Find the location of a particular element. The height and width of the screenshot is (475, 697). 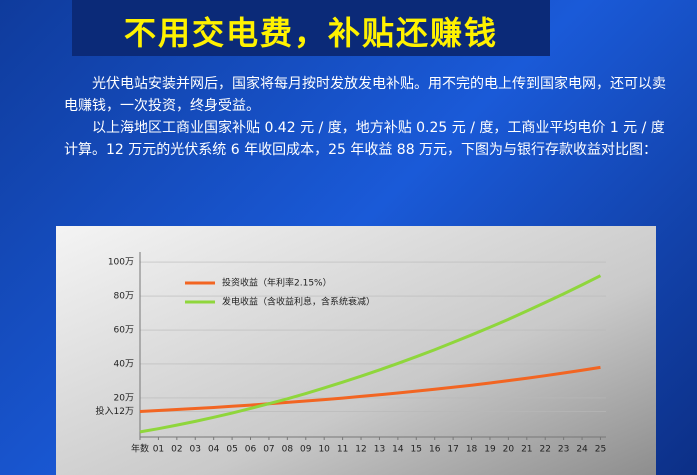

x-tick-label: 14 is located at coordinates (398, 450).